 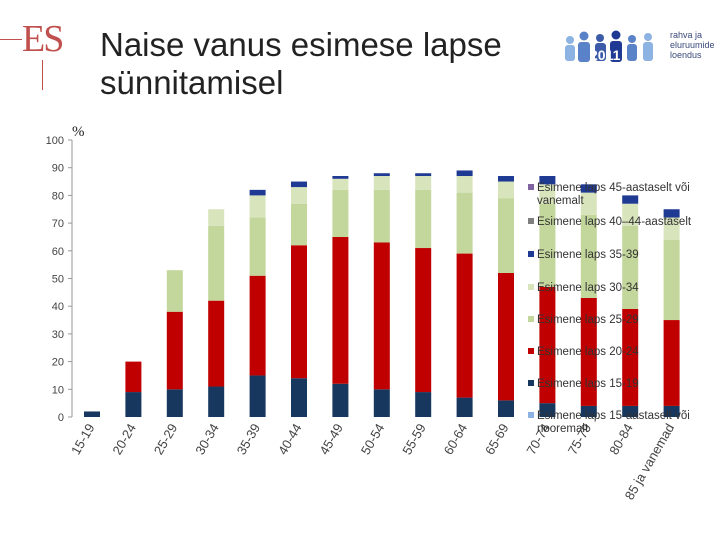 I want to click on legend-label: Esimene laps 35-39, so click(x=588, y=255).